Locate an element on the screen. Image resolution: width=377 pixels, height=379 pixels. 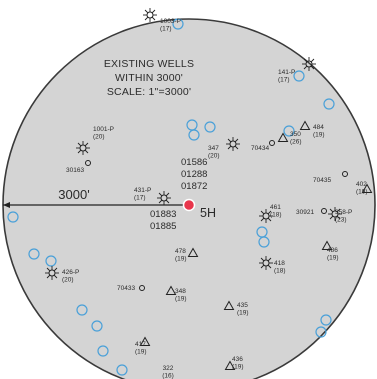
well-label: 436 is located at coordinates (237, 359).